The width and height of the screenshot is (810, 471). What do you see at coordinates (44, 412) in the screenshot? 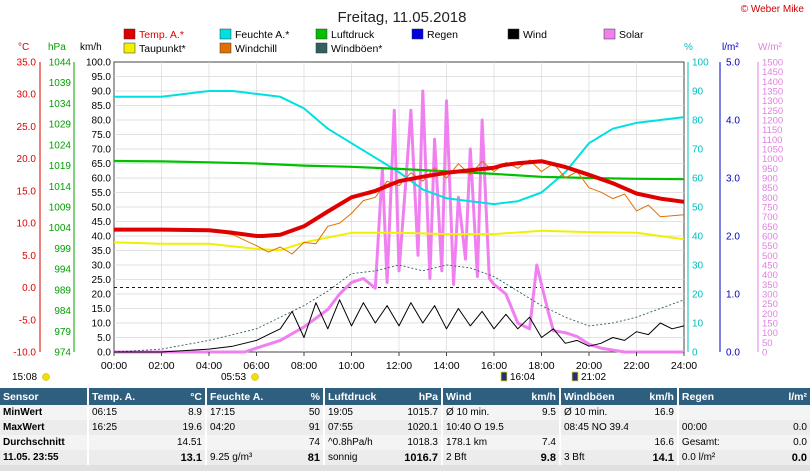
I see `stats-row-label: MinWert` at bounding box center [44, 412].